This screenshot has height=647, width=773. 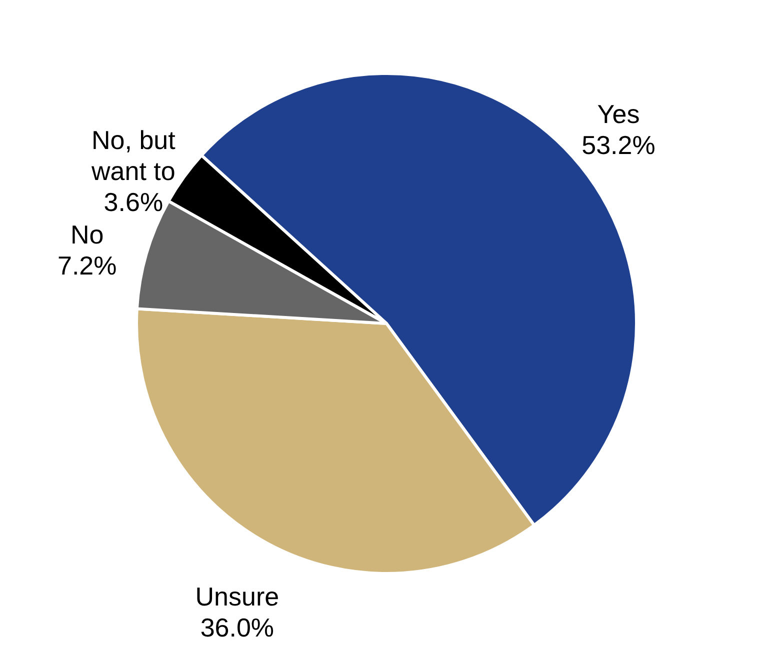 What do you see at coordinates (87, 235) in the screenshot?
I see `slice-label: No` at bounding box center [87, 235].